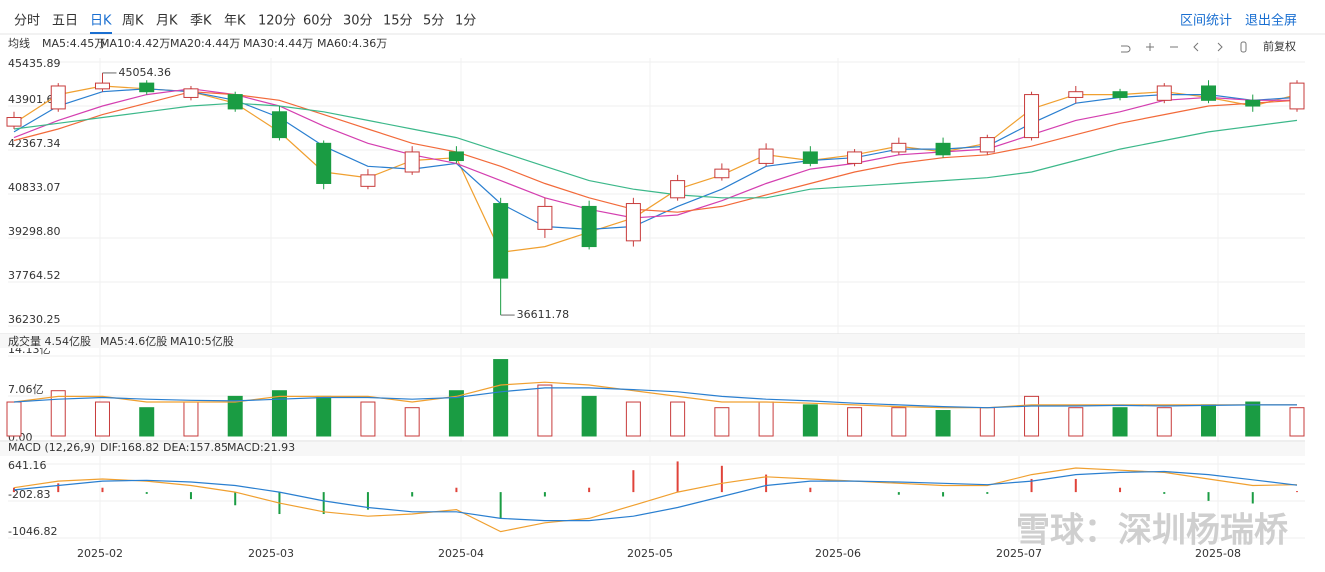 The image size is (1325, 572). Describe the element at coordinates (65, 21) in the screenshot. I see `period-tab: 五日` at that location.